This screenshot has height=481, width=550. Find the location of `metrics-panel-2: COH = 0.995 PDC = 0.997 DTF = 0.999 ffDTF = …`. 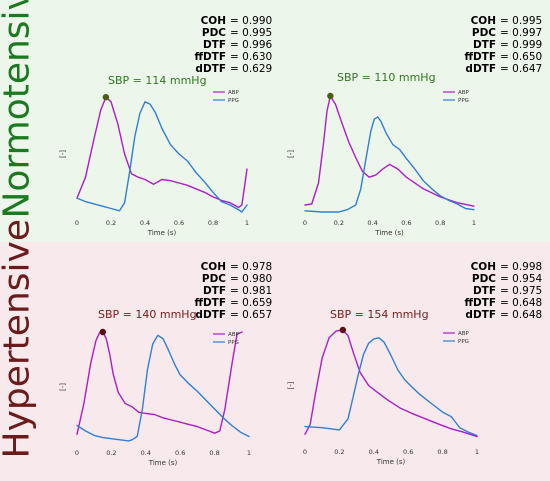

metrics-panel-2: COH = 0.995 PDC = 0.997 DTF = 0.999 ffDTF = … is located at coordinates (503, 45).